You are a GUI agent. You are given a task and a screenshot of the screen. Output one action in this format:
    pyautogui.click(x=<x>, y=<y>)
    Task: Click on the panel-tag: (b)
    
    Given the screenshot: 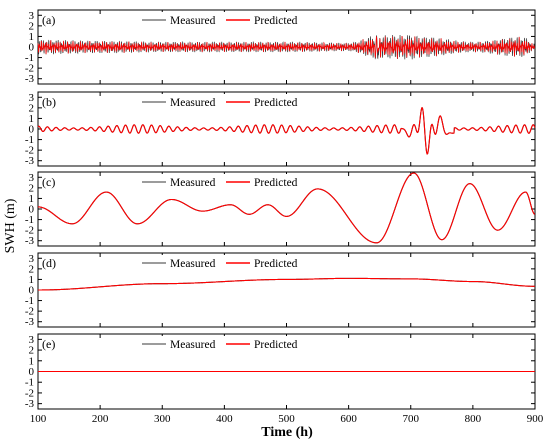 What is the action you would take?
    pyautogui.click(x=49, y=102)
    